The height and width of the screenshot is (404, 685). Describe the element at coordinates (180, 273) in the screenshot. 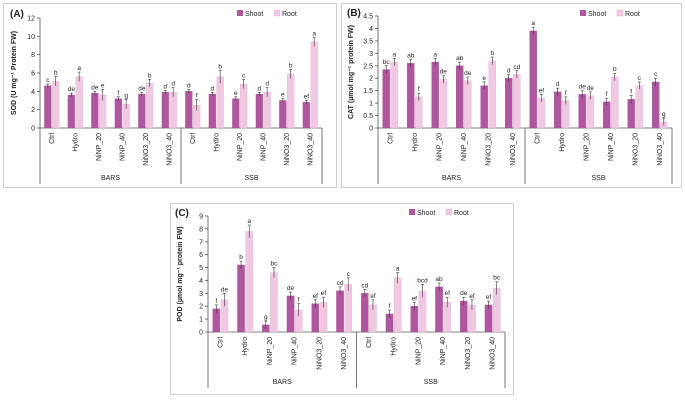

I see `y-axis-label: POD (µmol mg⁻¹ protein FW)` at that location.